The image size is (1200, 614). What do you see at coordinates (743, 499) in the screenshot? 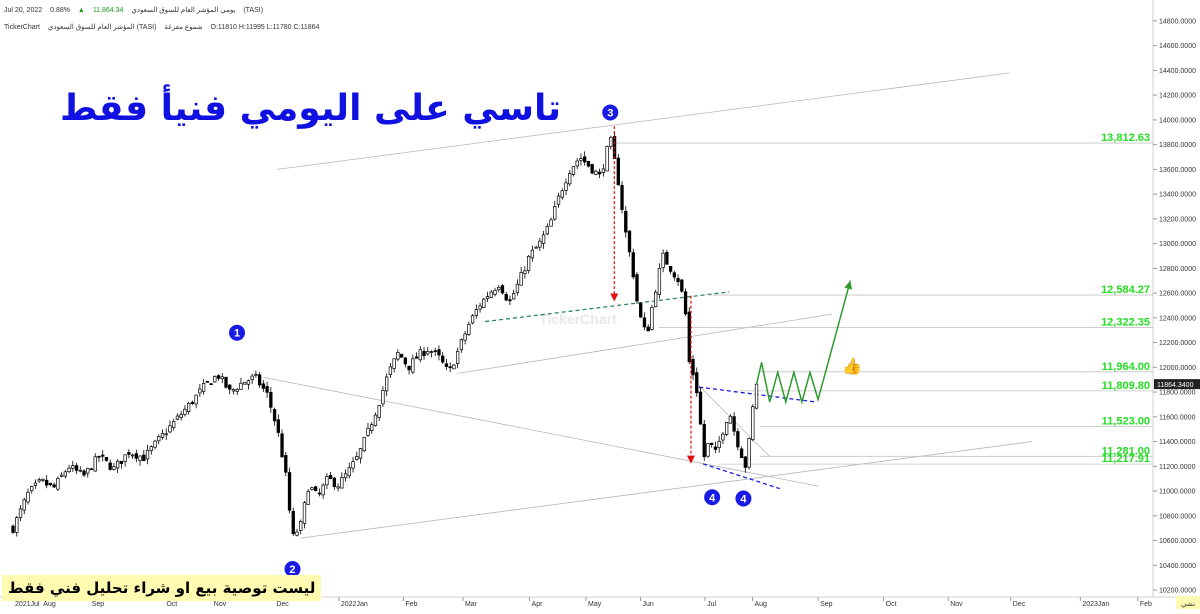
I see `wave-label-text: 4` at bounding box center [743, 499].